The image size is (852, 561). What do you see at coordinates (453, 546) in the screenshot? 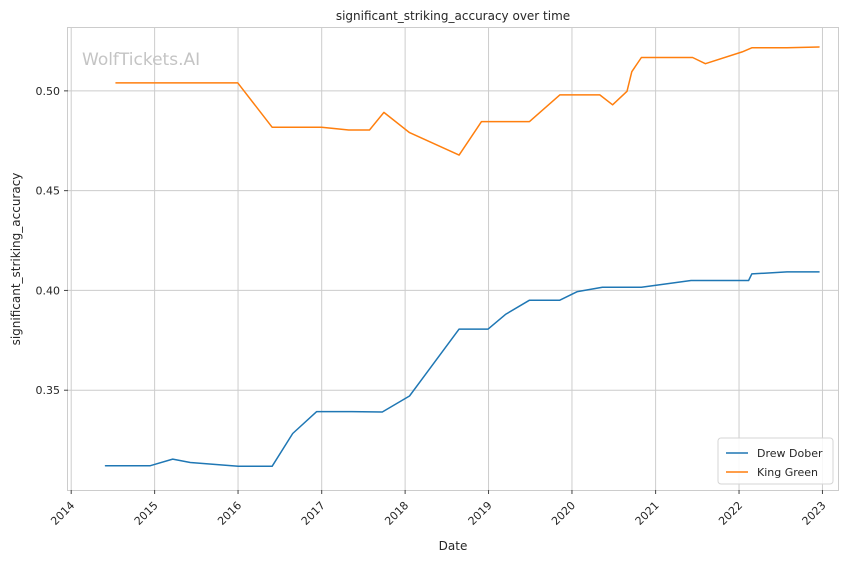
I see `x-axis-label: Date` at bounding box center [453, 546].